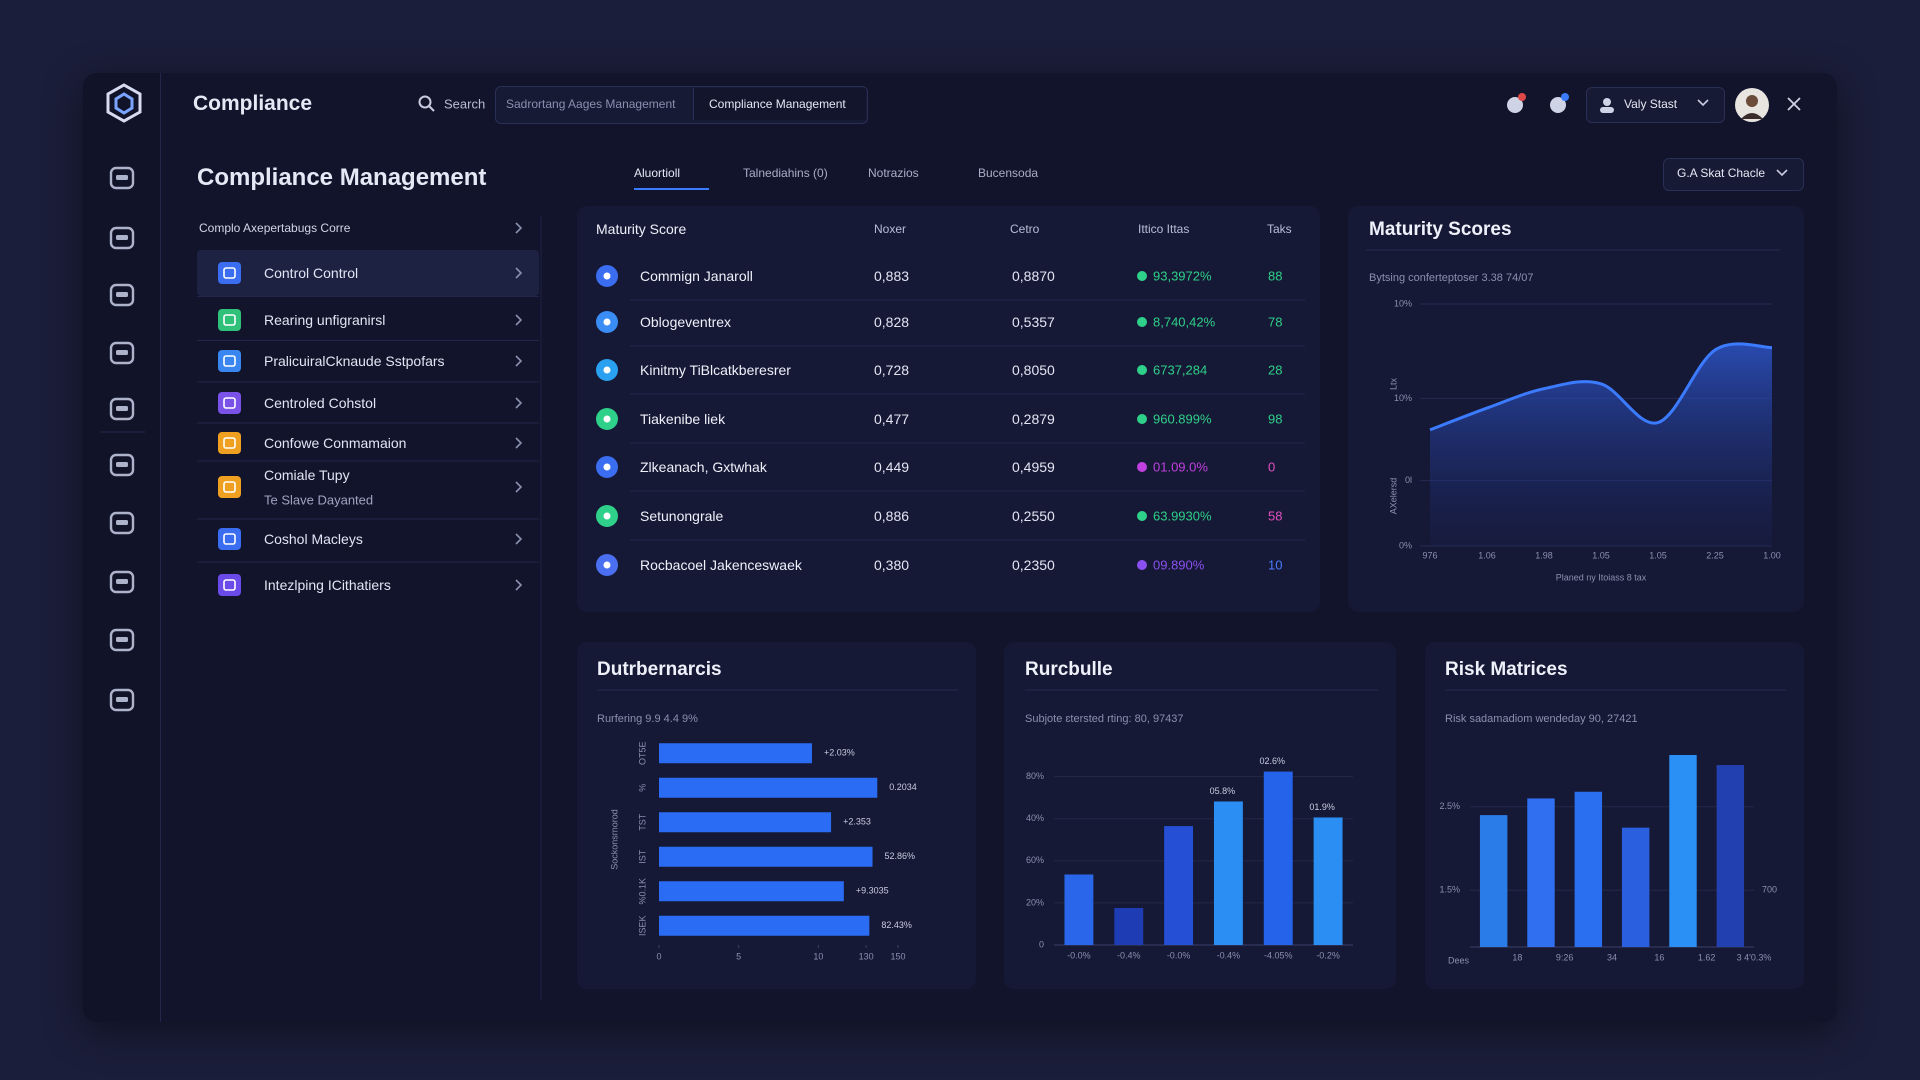  What do you see at coordinates (313, 539) in the screenshot?
I see `sidebar-item: Coshol Macleys` at bounding box center [313, 539].